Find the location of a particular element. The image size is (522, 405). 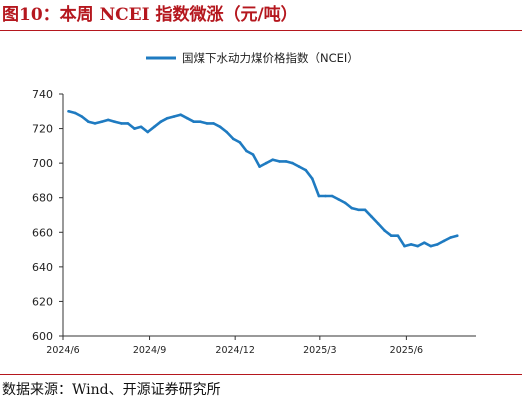

title-rule is located at coordinates (261, 30).